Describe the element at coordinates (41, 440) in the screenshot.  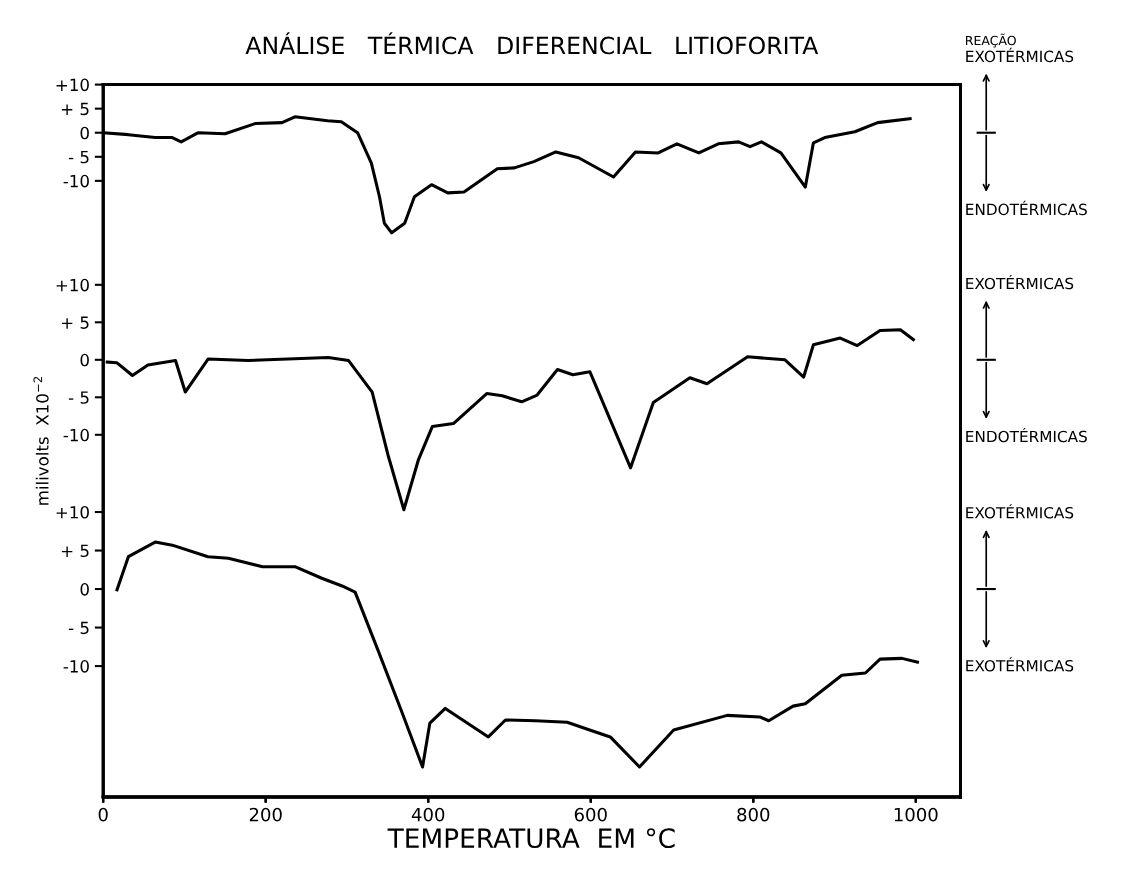
I see `y-axis-title: milivolts X10$^{−2}$` at that location.